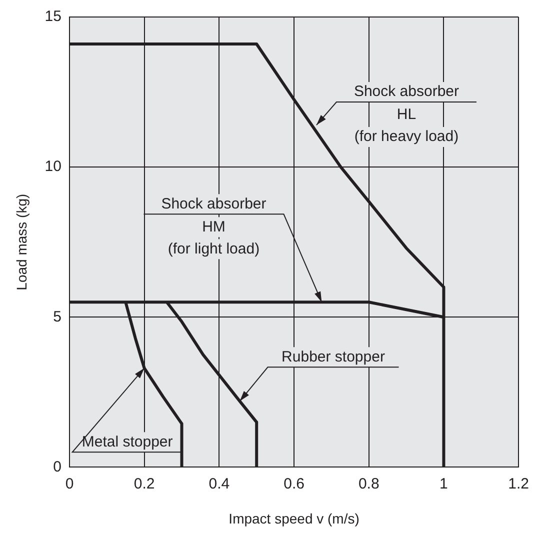 Image resolution: width=537 pixels, height=538 pixels. What do you see at coordinates (294, 483) in the screenshot?
I see `x-tick-label: 0.6` at bounding box center [294, 483].